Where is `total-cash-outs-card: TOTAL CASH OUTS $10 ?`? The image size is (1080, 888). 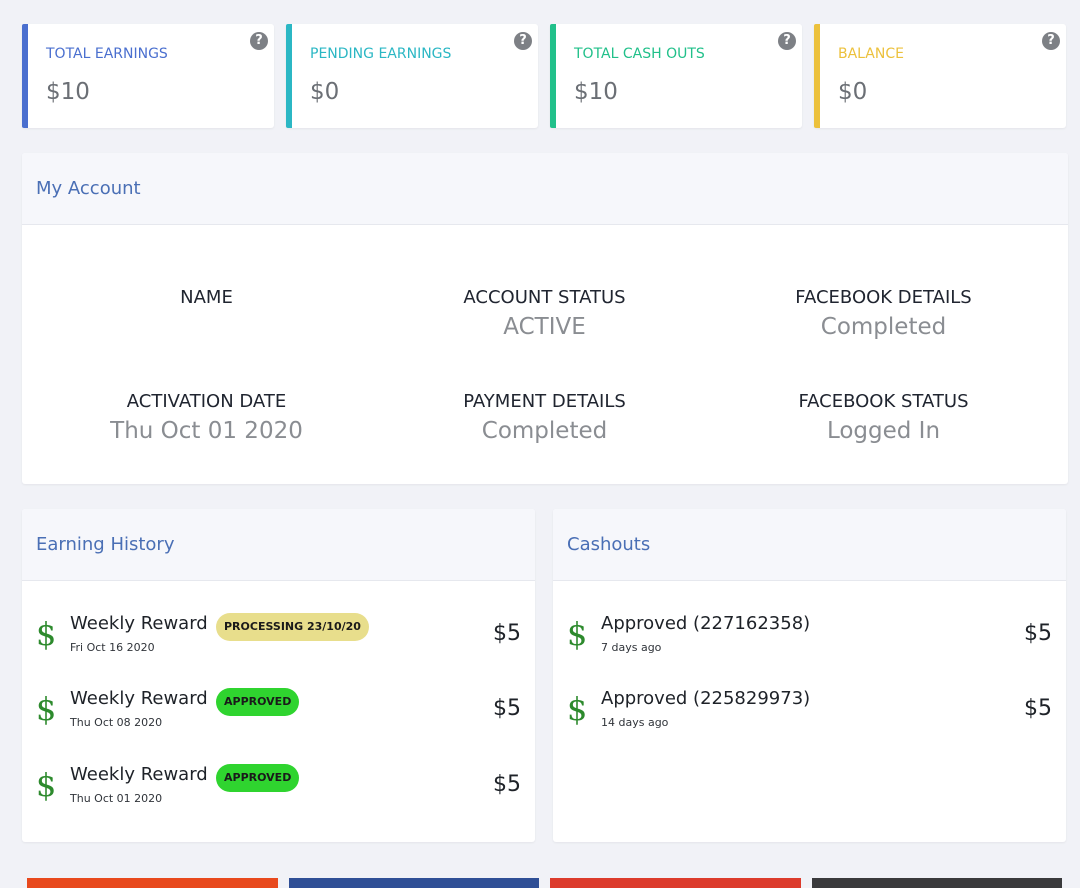 total-cash-outs-card: TOTAL CASH OUTS $10 ? is located at coordinates (676, 76).